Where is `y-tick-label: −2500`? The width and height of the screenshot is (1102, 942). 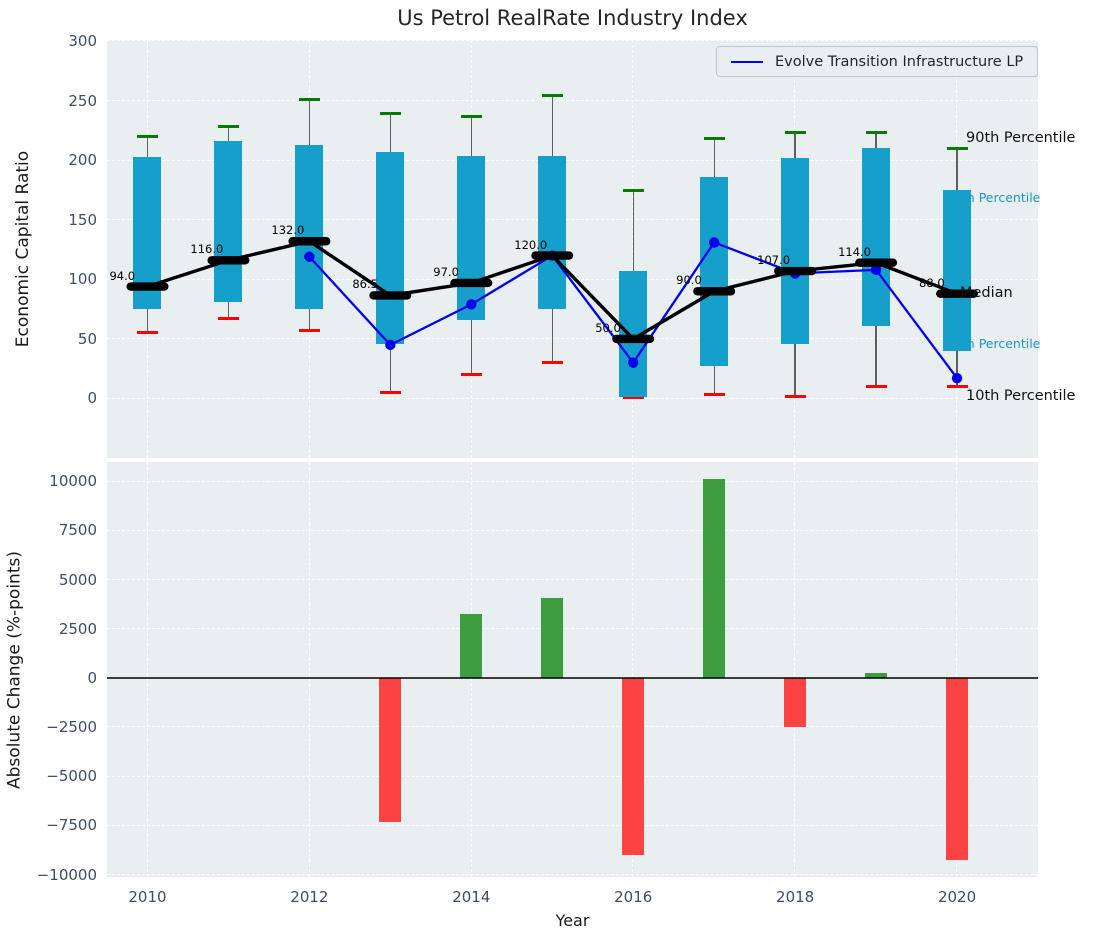
y-tick-label: −2500 is located at coordinates (71, 727).